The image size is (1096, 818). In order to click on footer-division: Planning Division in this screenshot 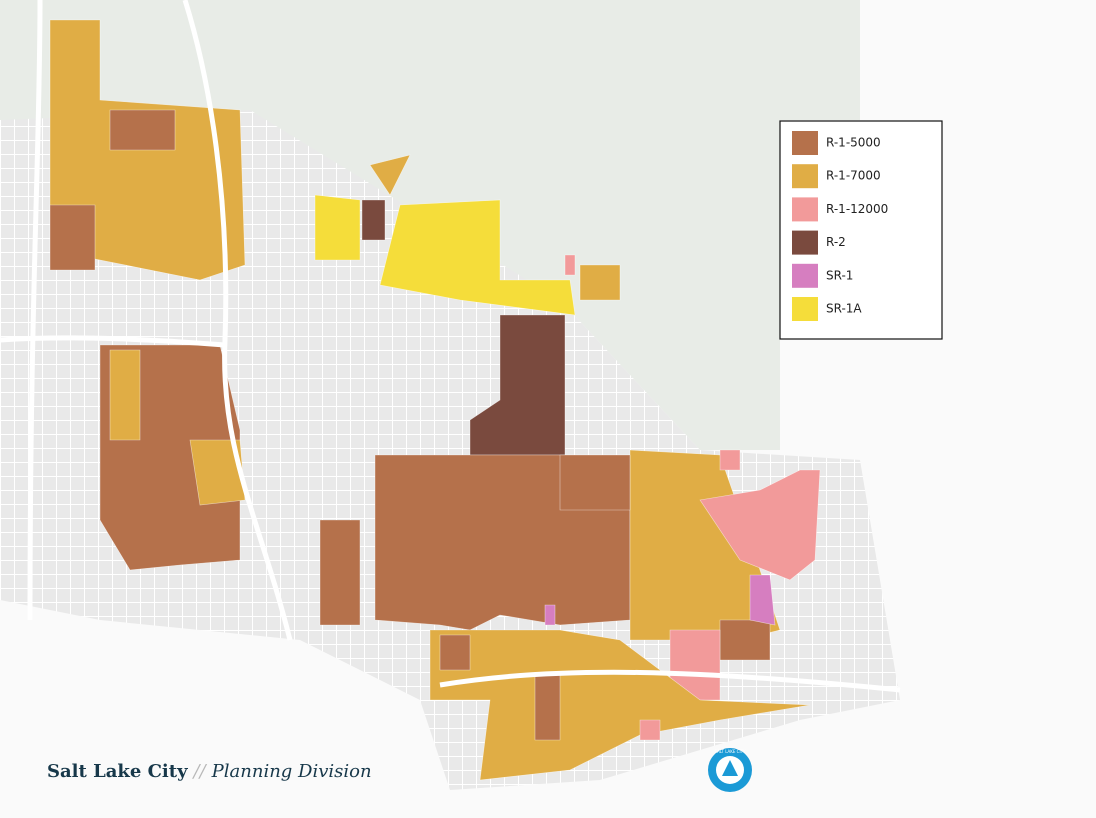, I will do `click(291, 771)`.